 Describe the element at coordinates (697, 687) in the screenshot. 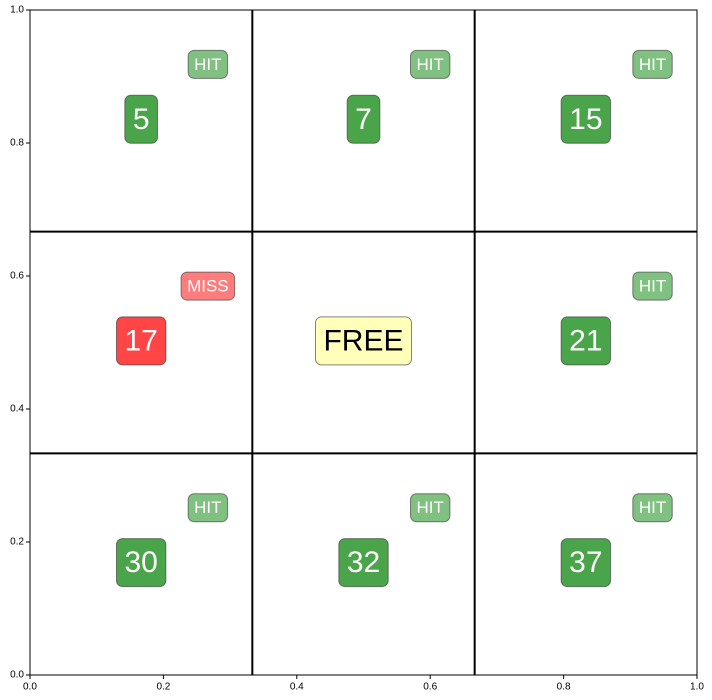

I see `x-tick-label: 1.0` at that location.